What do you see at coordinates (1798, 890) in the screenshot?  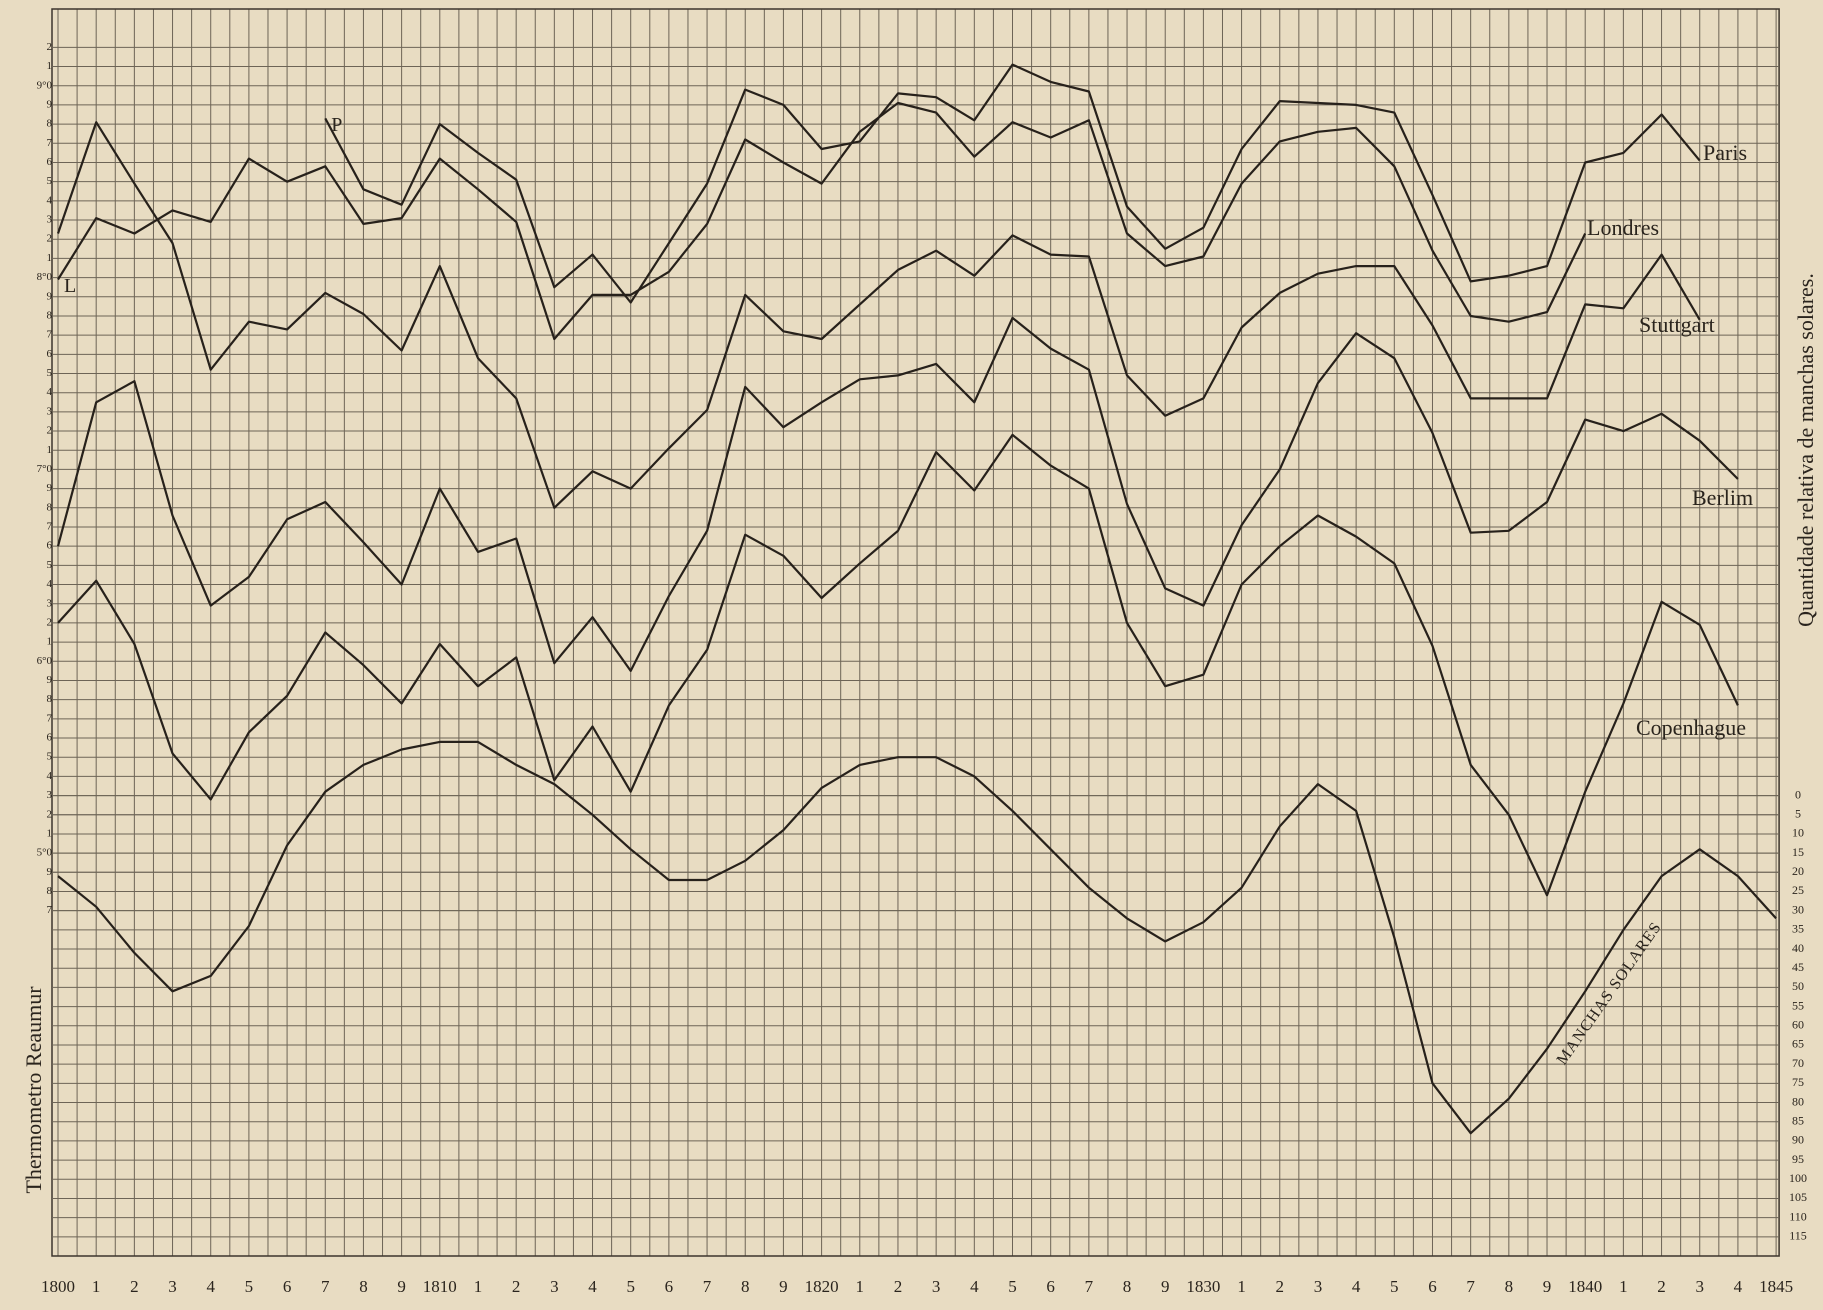 I see `y2-tick-label: 25` at bounding box center [1798, 890].